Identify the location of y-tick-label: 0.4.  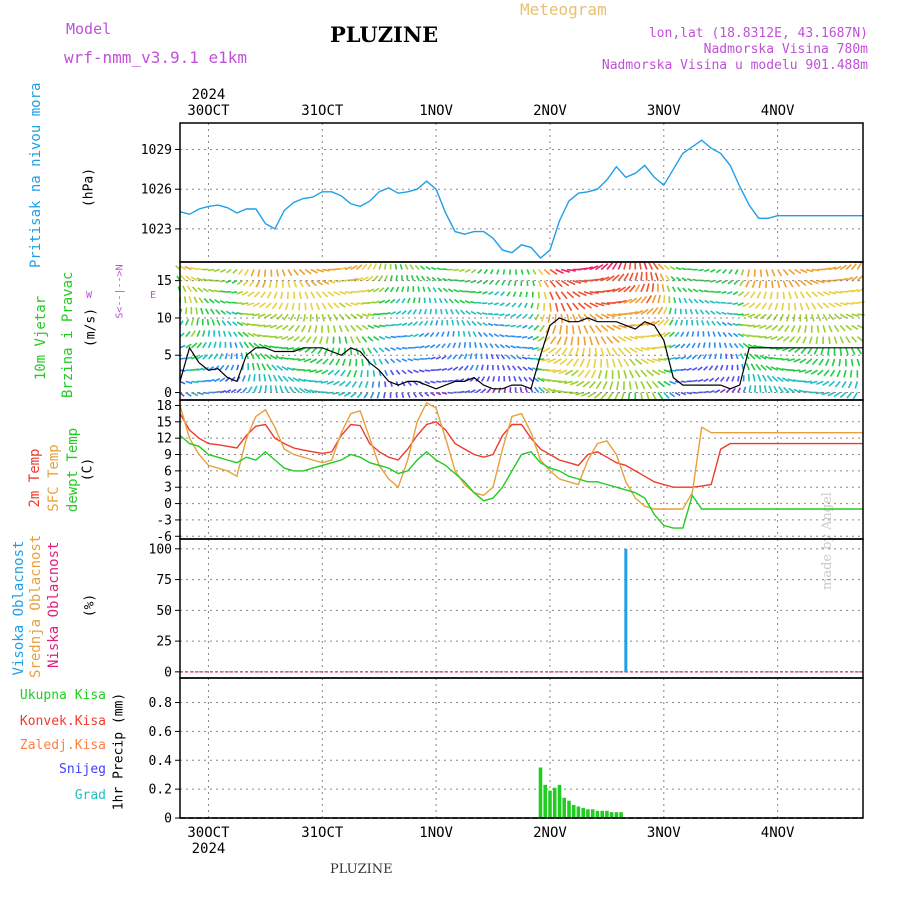
(161, 761).